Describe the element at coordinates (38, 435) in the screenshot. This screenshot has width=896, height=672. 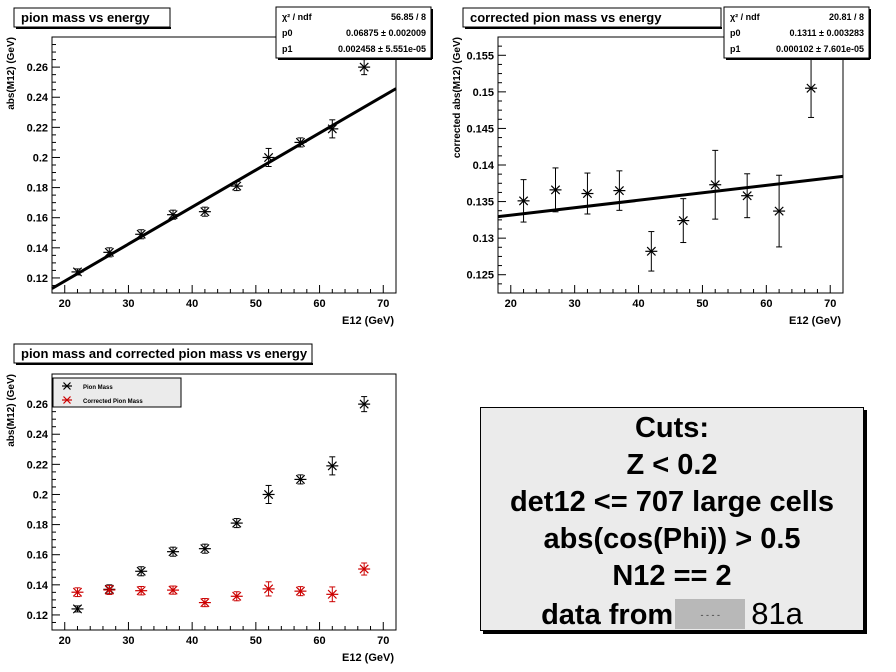
I see `y-tick-label: 0.24` at that location.